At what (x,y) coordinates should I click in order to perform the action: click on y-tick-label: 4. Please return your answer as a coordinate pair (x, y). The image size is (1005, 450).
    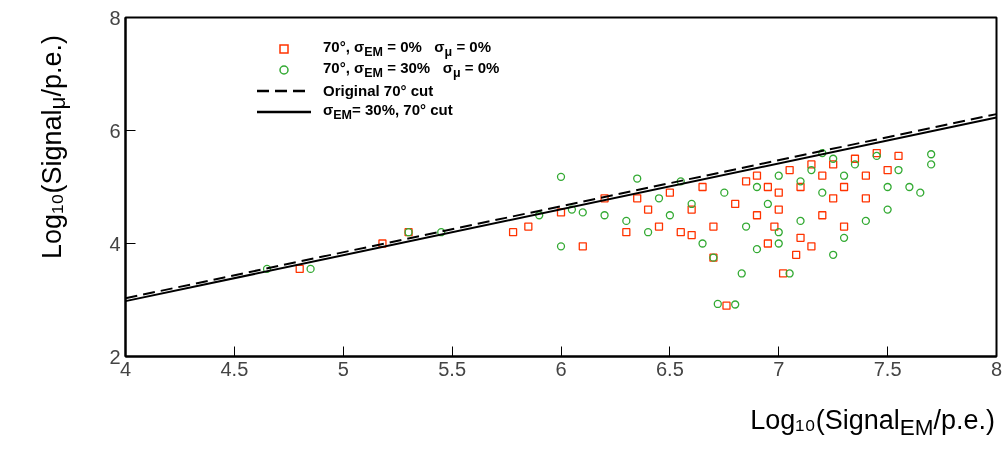
    Looking at the image, I should click on (115, 243).